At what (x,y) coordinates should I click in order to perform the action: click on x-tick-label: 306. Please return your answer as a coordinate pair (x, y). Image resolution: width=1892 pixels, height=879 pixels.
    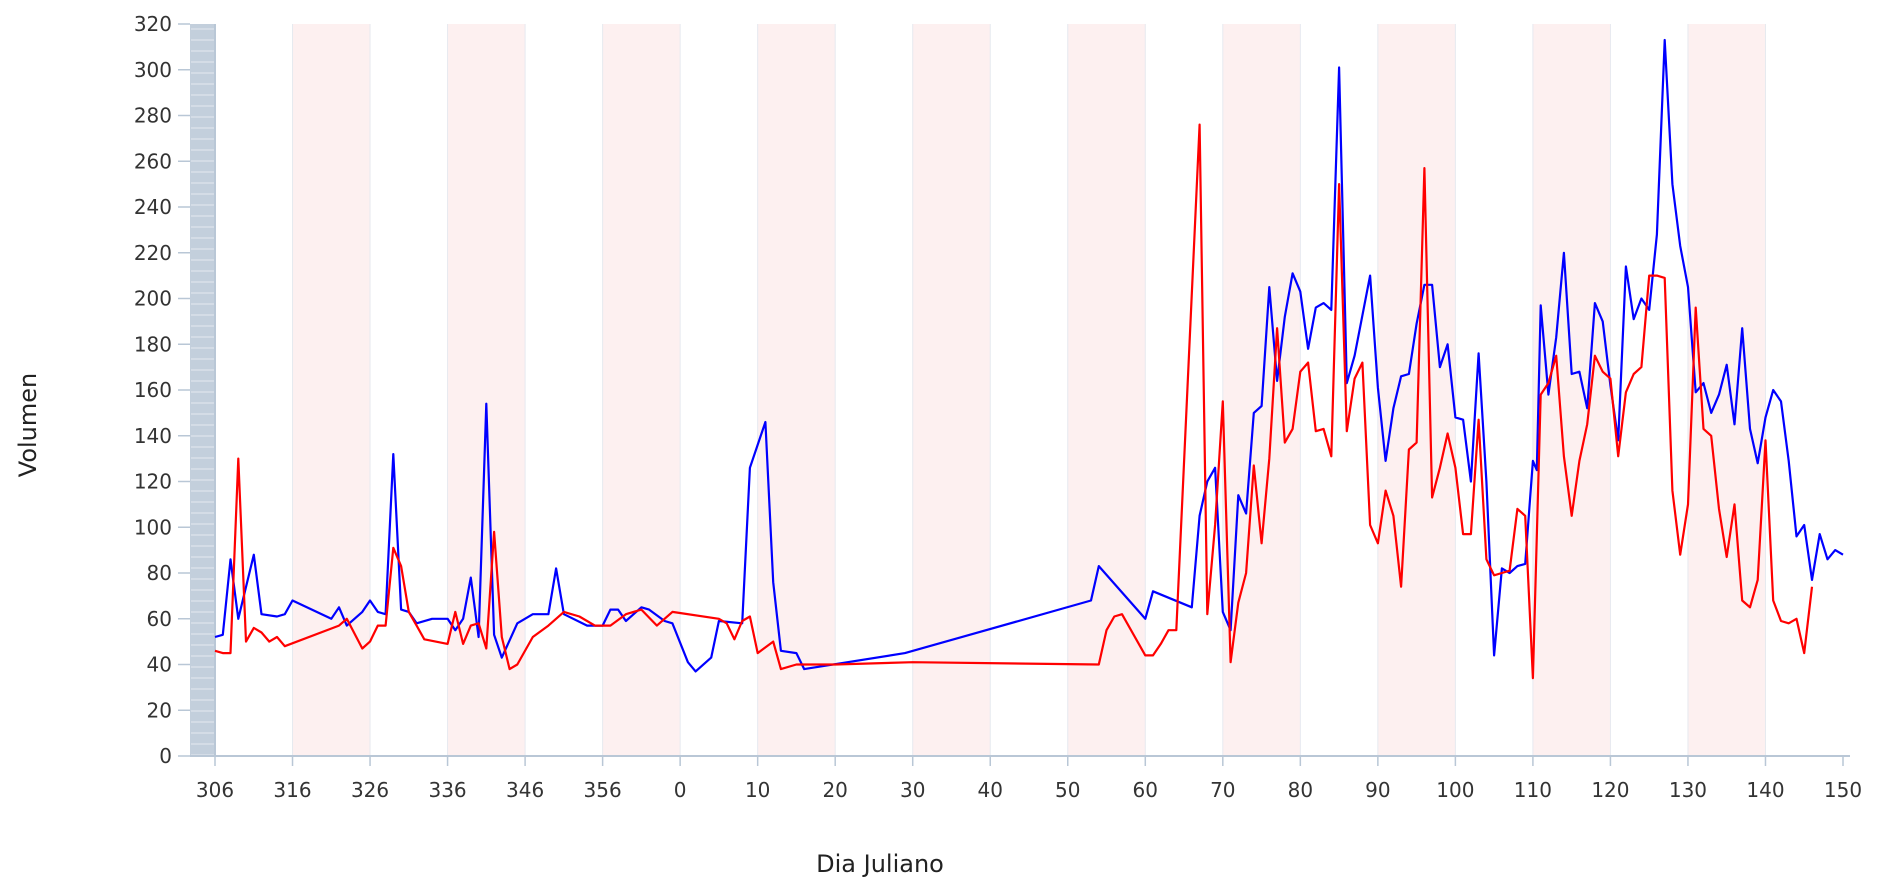
    Looking at the image, I should click on (215, 790).